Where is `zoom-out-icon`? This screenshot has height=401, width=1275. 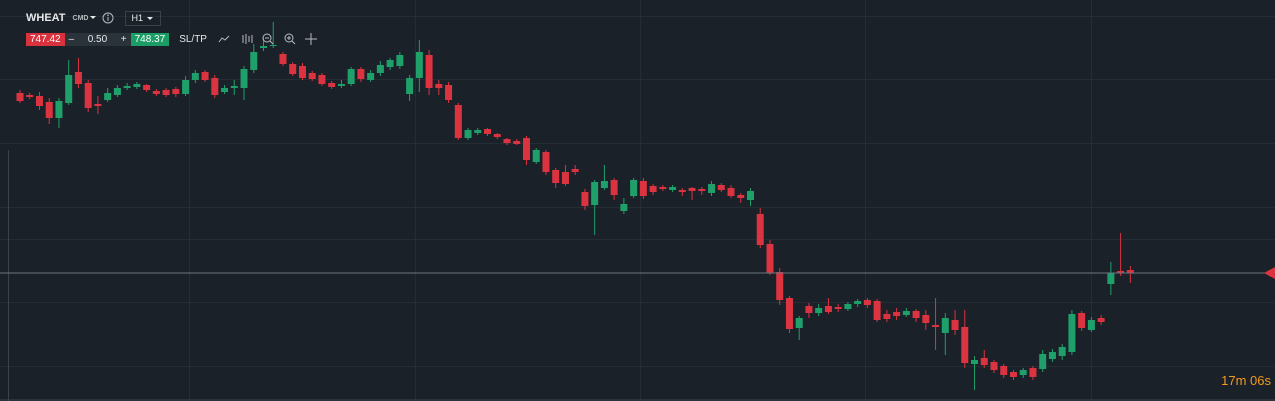 zoom-out-icon is located at coordinates (268, 39).